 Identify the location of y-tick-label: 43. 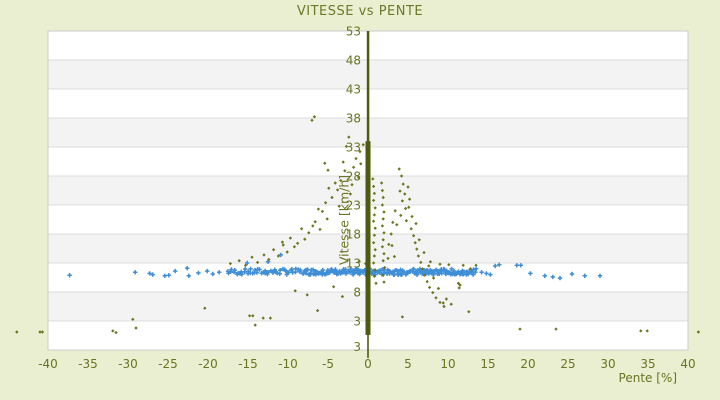
(353, 90).